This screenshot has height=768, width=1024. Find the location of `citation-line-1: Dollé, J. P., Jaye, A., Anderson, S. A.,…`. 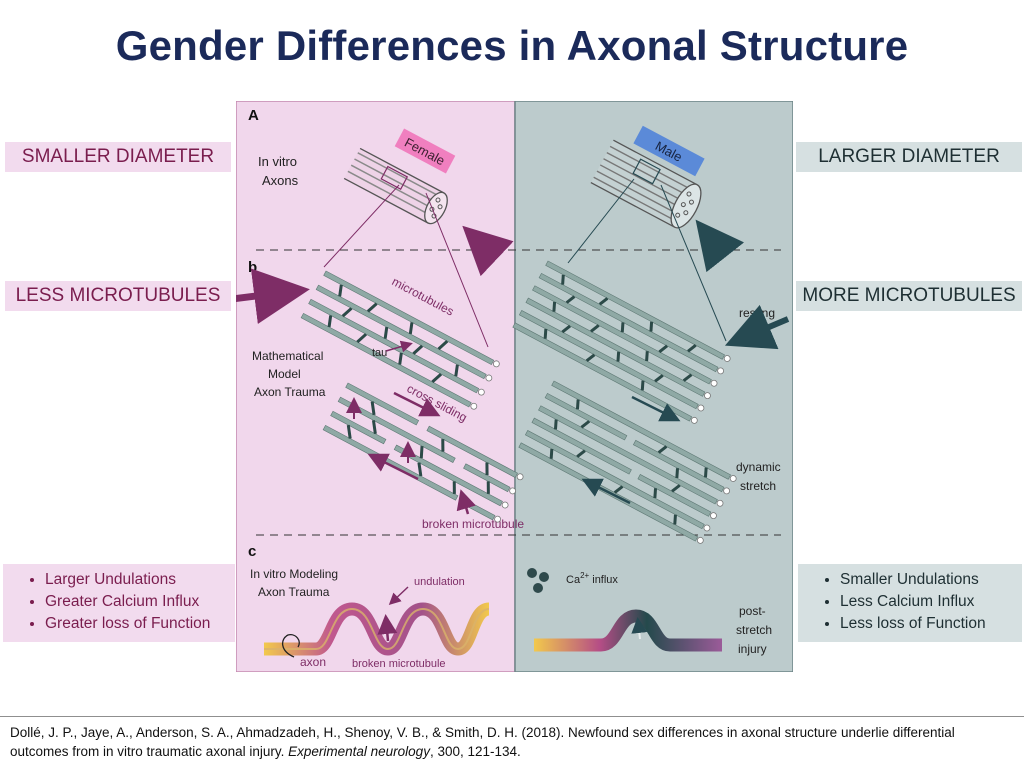

citation-line-1: Dollé, J. P., Jaye, A., Anderson, S. A.,… is located at coordinates (482, 732).